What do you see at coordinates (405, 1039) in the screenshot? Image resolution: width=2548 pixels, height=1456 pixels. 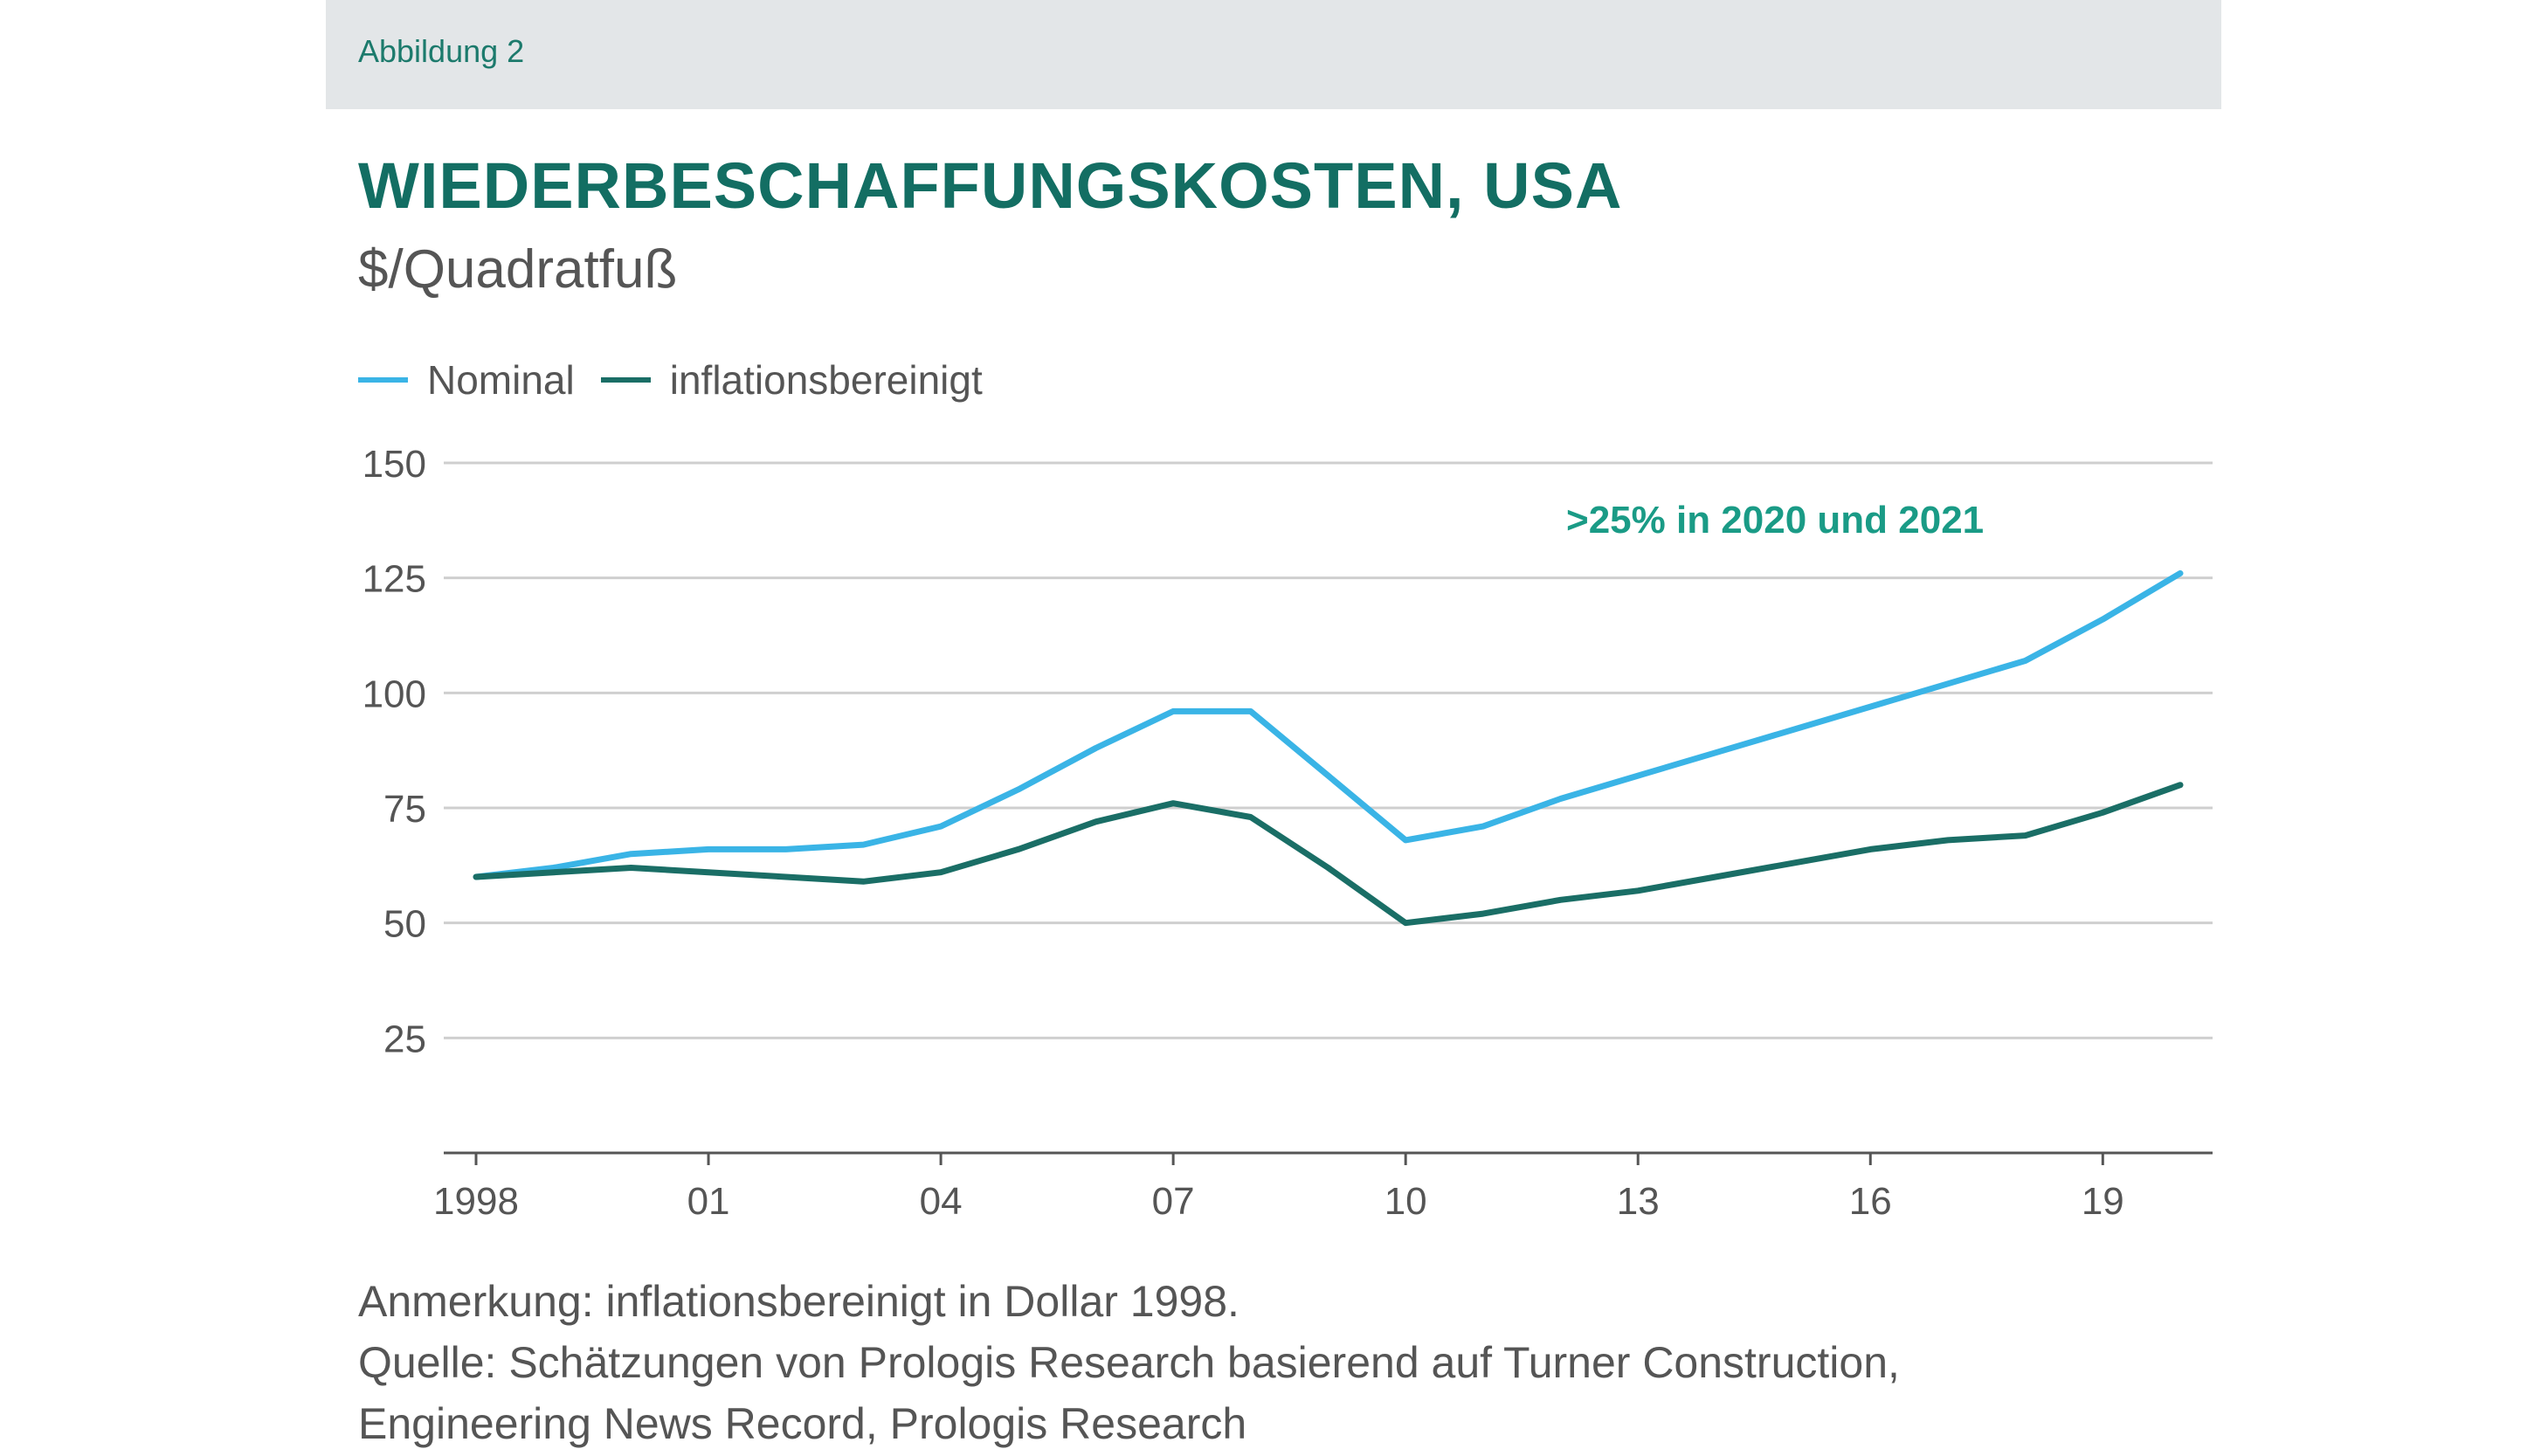 I see `y-tick-label-25: 25` at bounding box center [405, 1039].